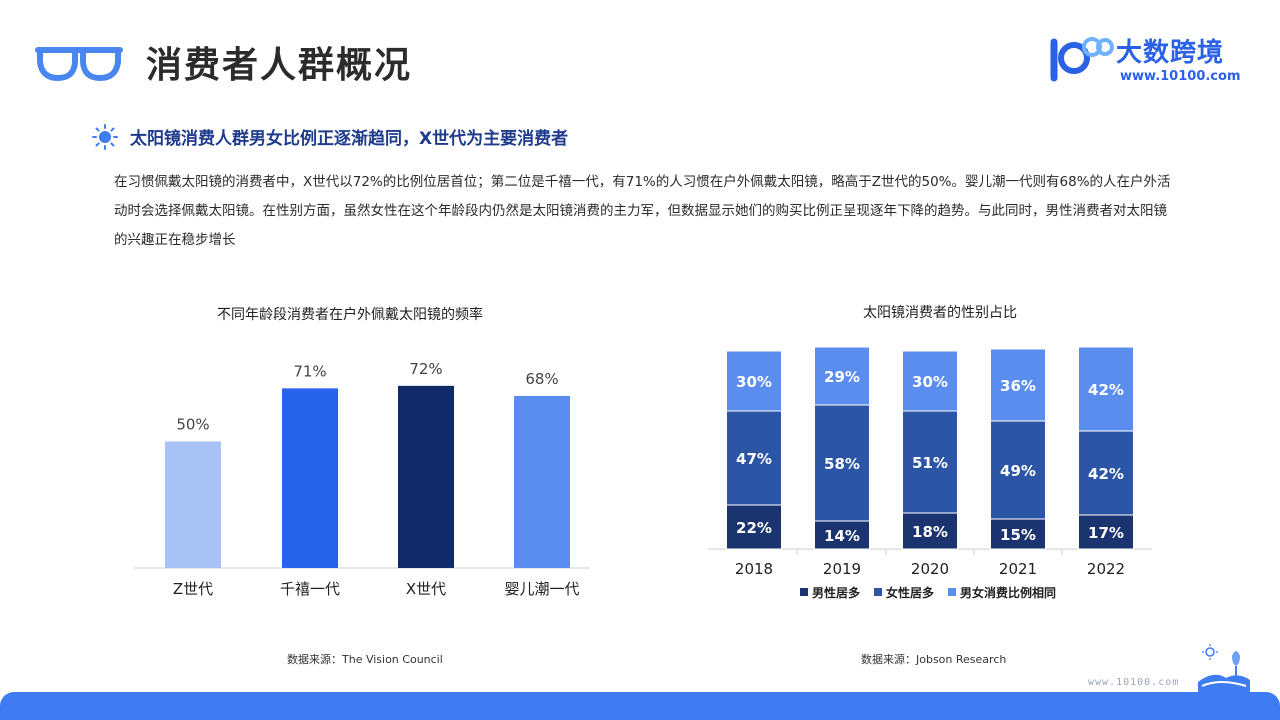 The height and width of the screenshot is (720, 1280). I want to click on footer-url: www.10100.com, so click(1134, 682).